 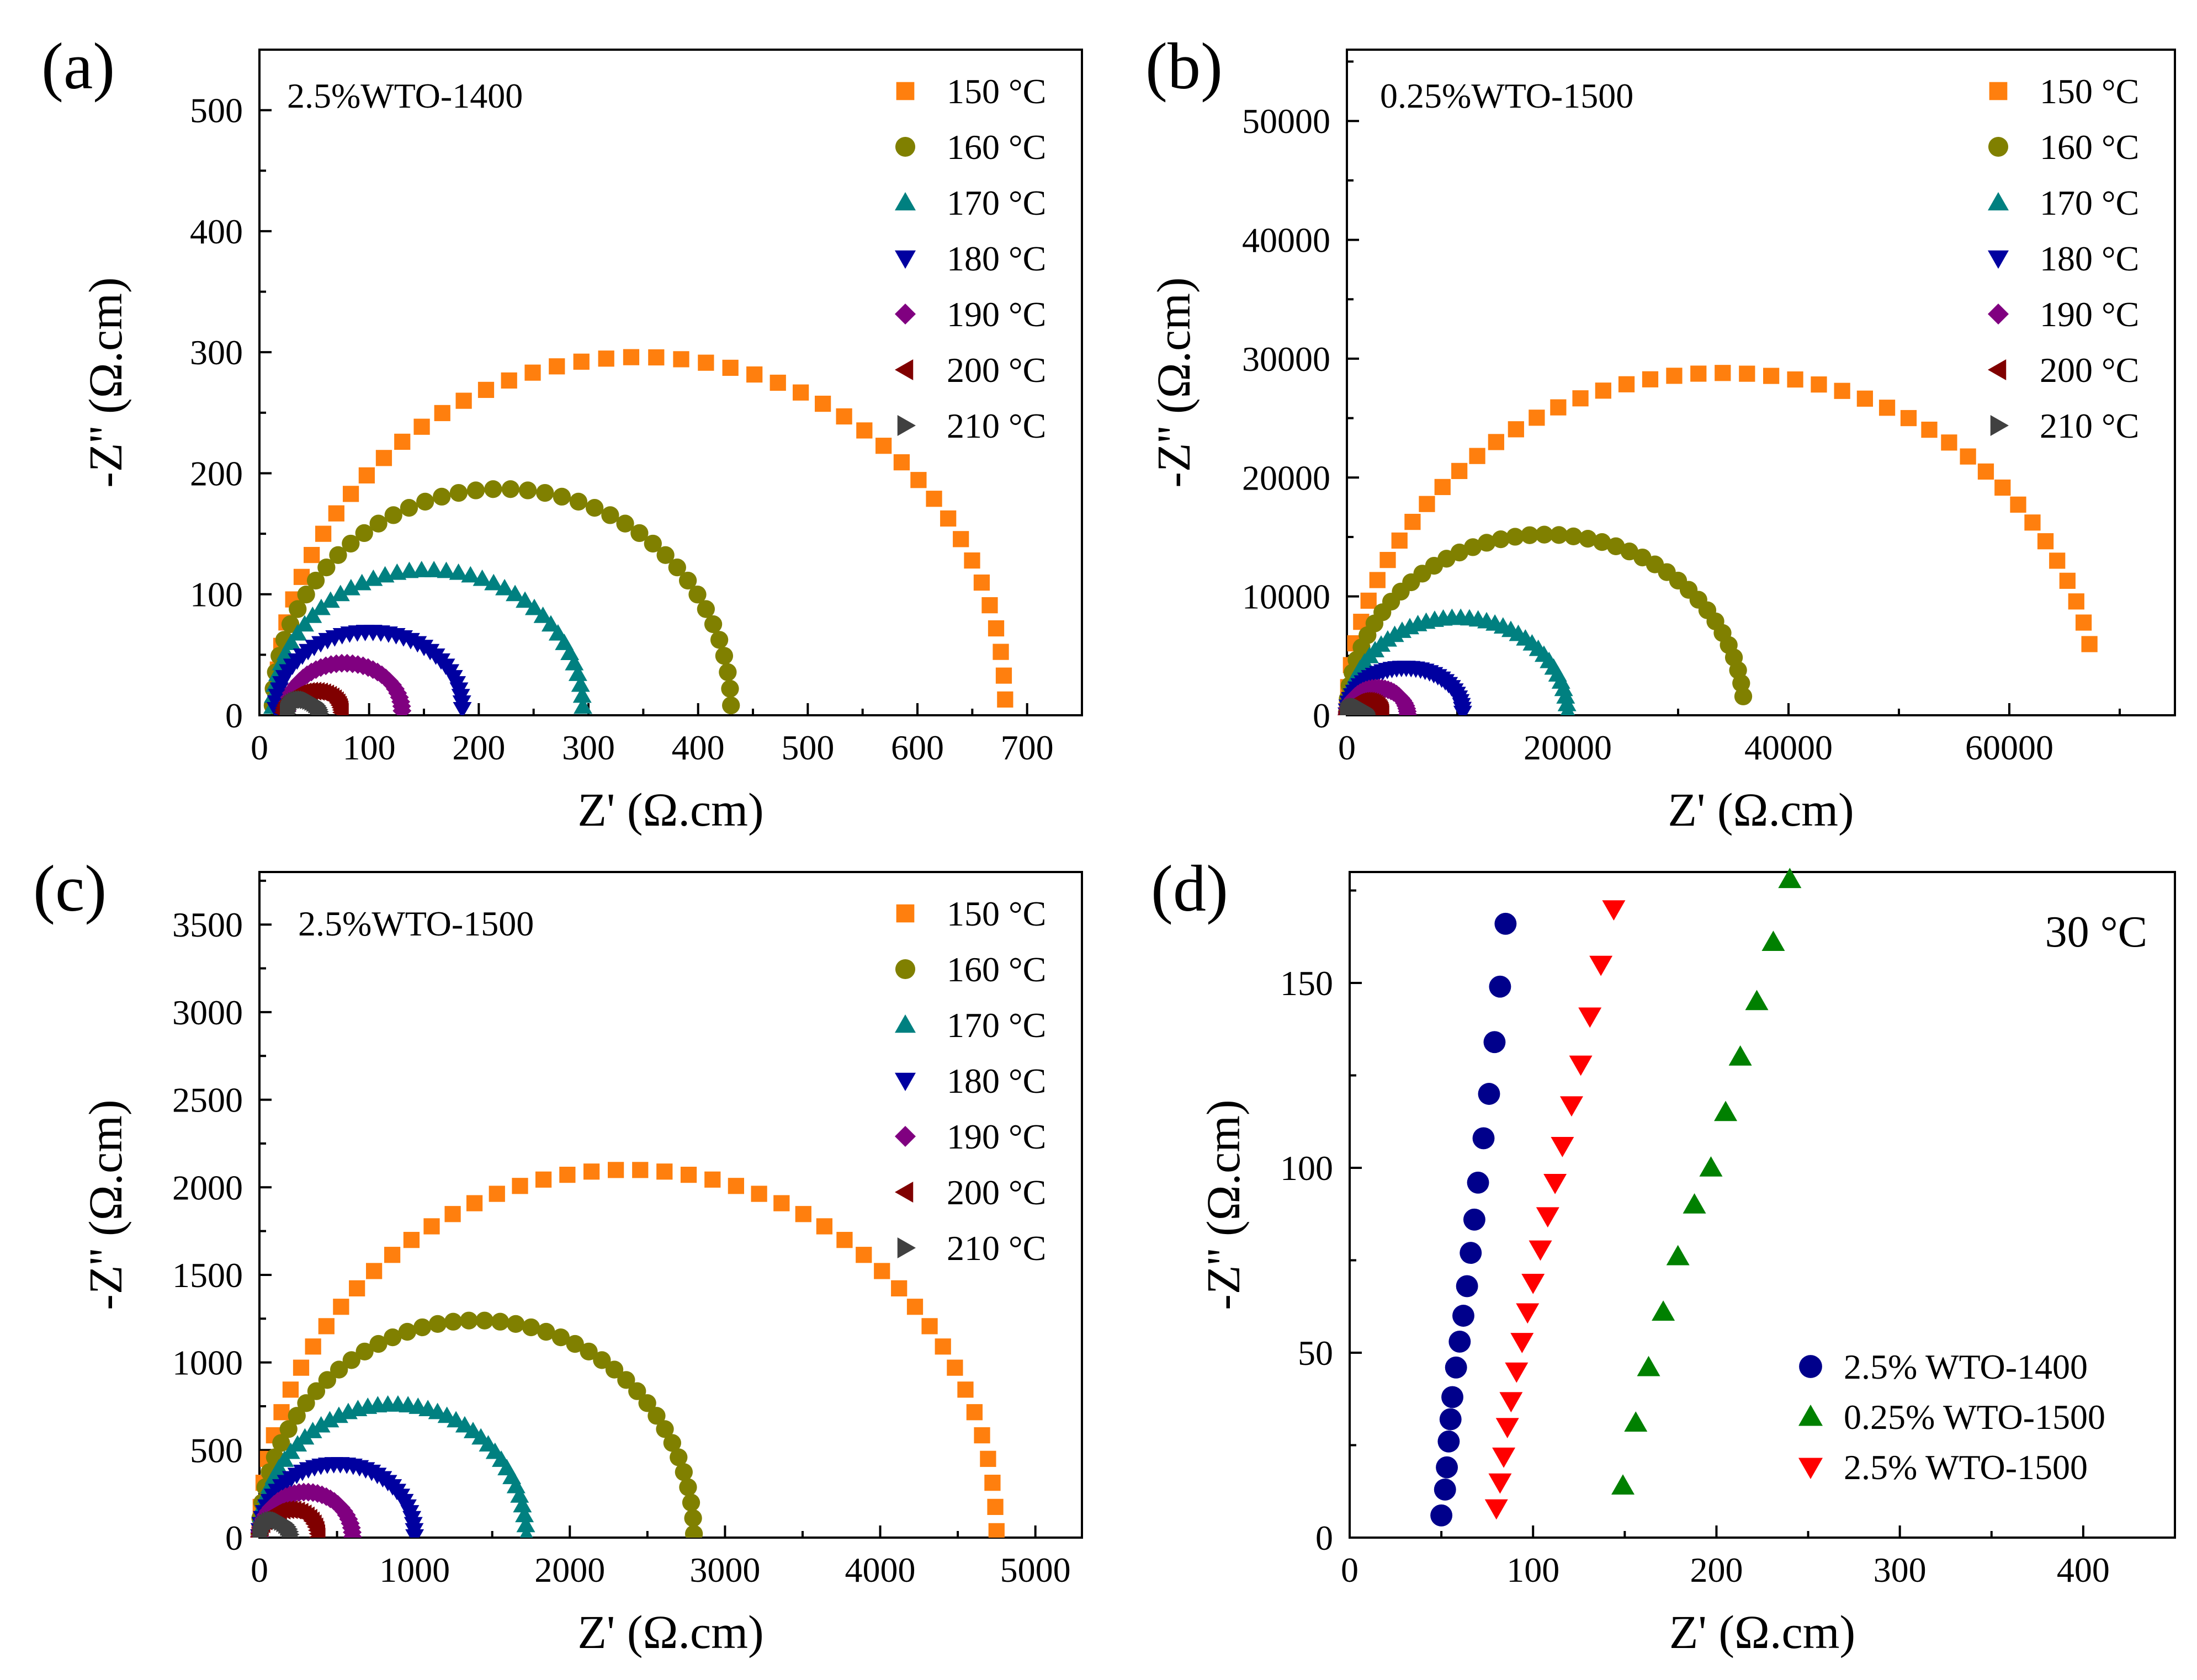 I want to click on sample-label: 0.25%WTO-1500, so click(x=1506, y=95).